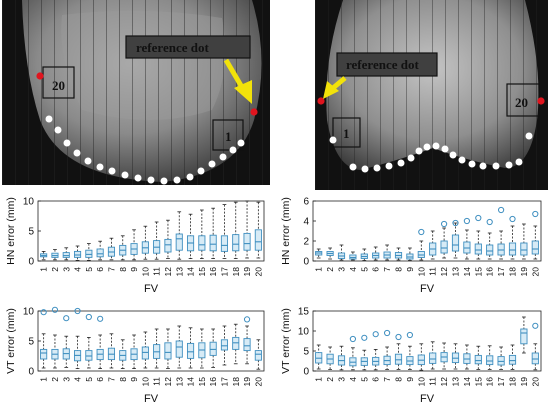  I want to click on y-axis-label: VT error (mm), so click(286, 341).